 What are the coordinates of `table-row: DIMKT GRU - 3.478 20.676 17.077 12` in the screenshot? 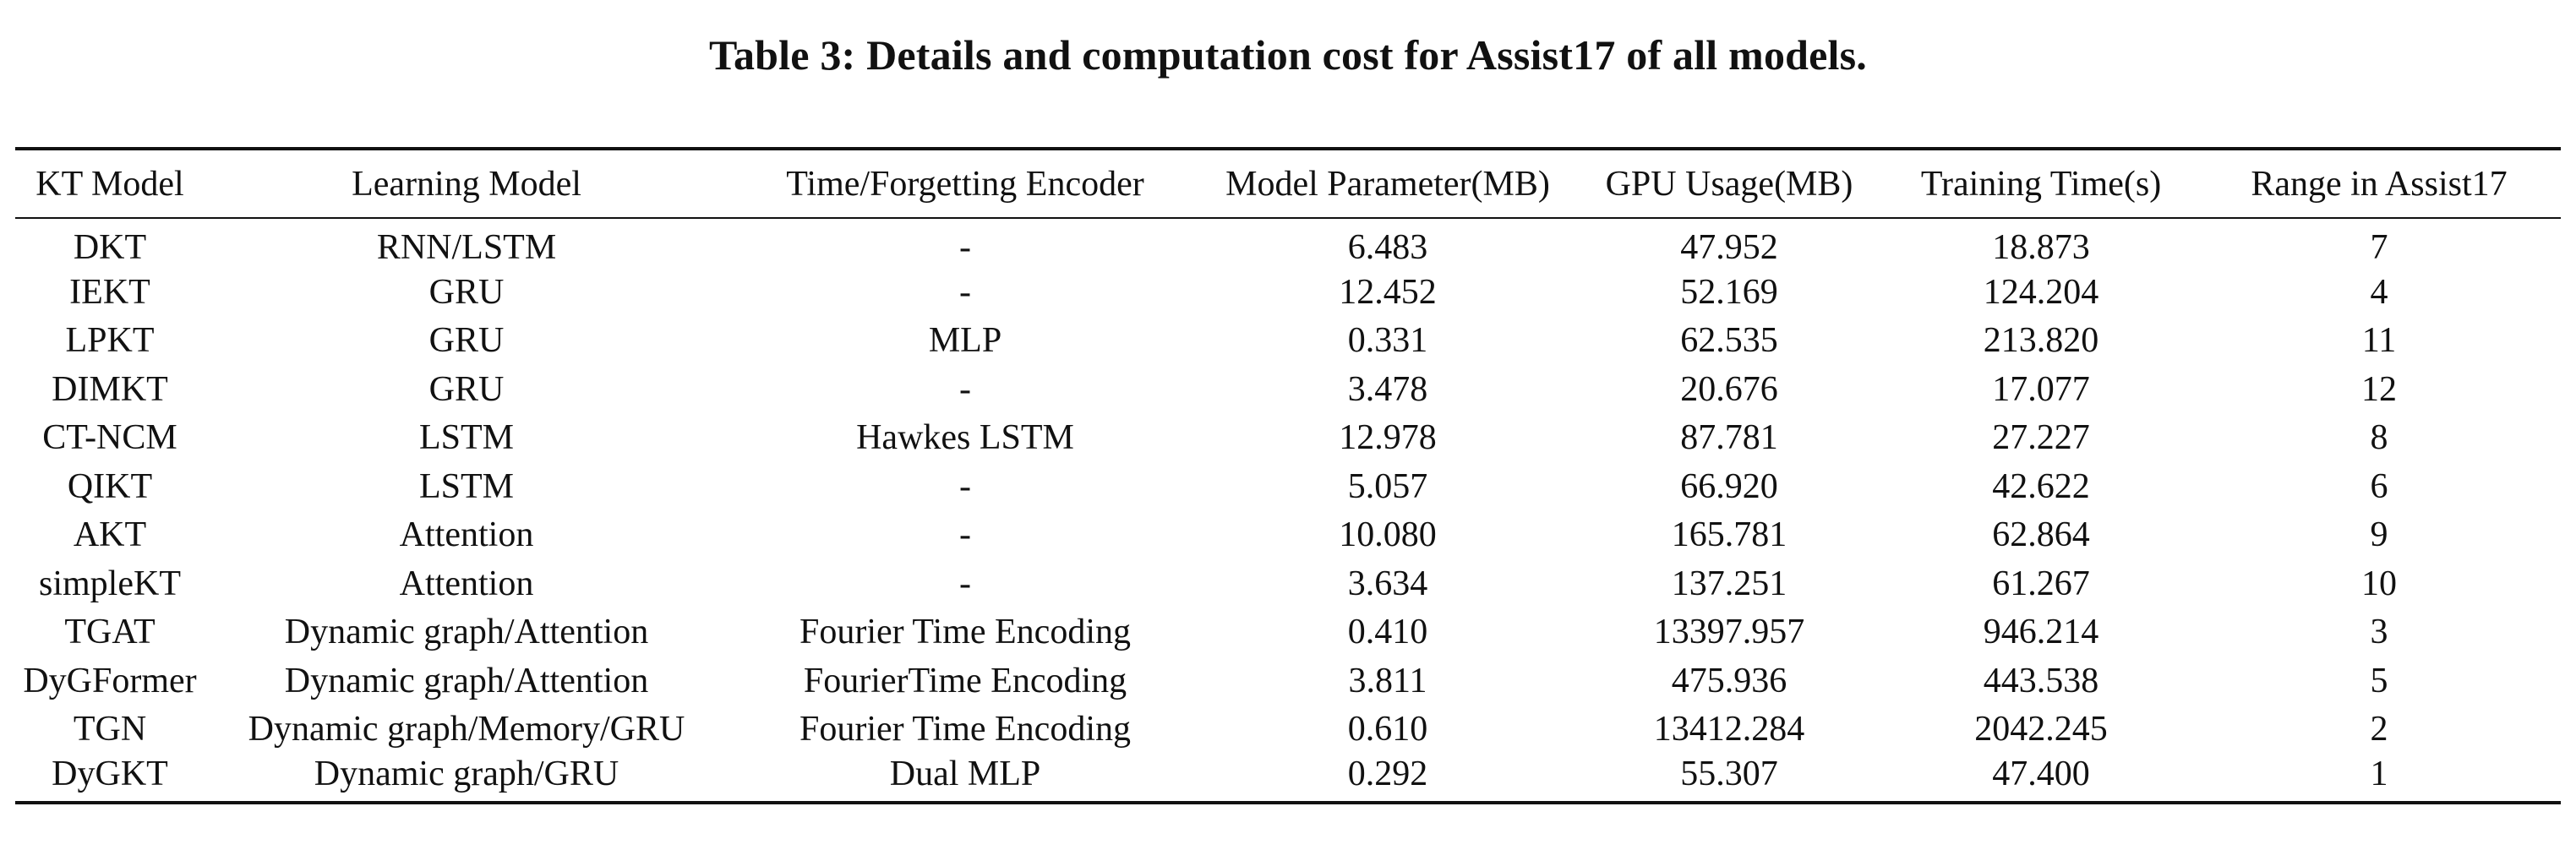 It's located at (1288, 389).